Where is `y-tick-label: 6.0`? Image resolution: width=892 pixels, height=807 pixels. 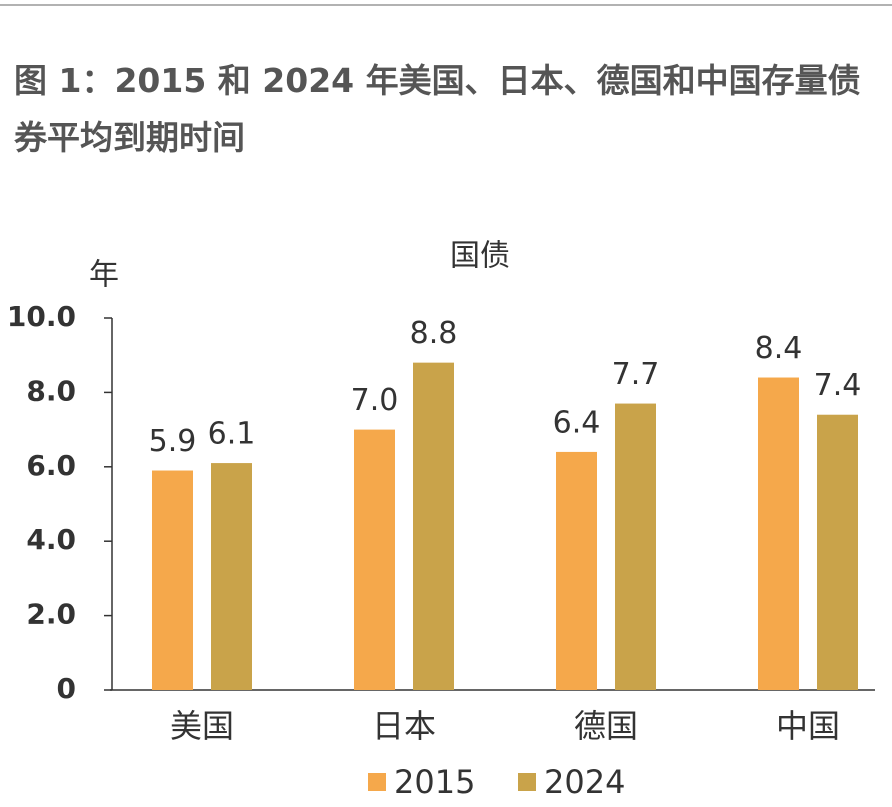 y-tick-label: 6.0 is located at coordinates (51, 465).